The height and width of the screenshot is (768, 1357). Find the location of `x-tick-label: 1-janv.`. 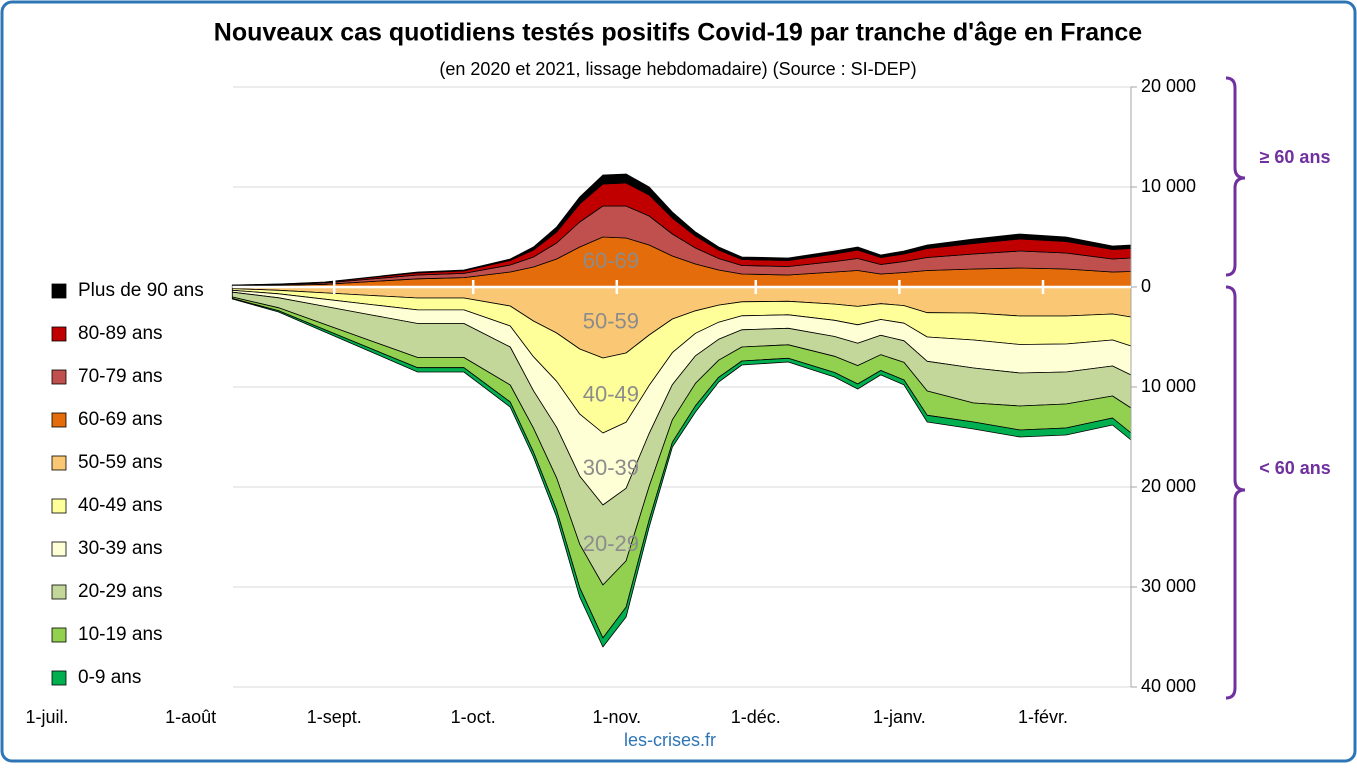

x-tick-label: 1-janv. is located at coordinates (899, 717).